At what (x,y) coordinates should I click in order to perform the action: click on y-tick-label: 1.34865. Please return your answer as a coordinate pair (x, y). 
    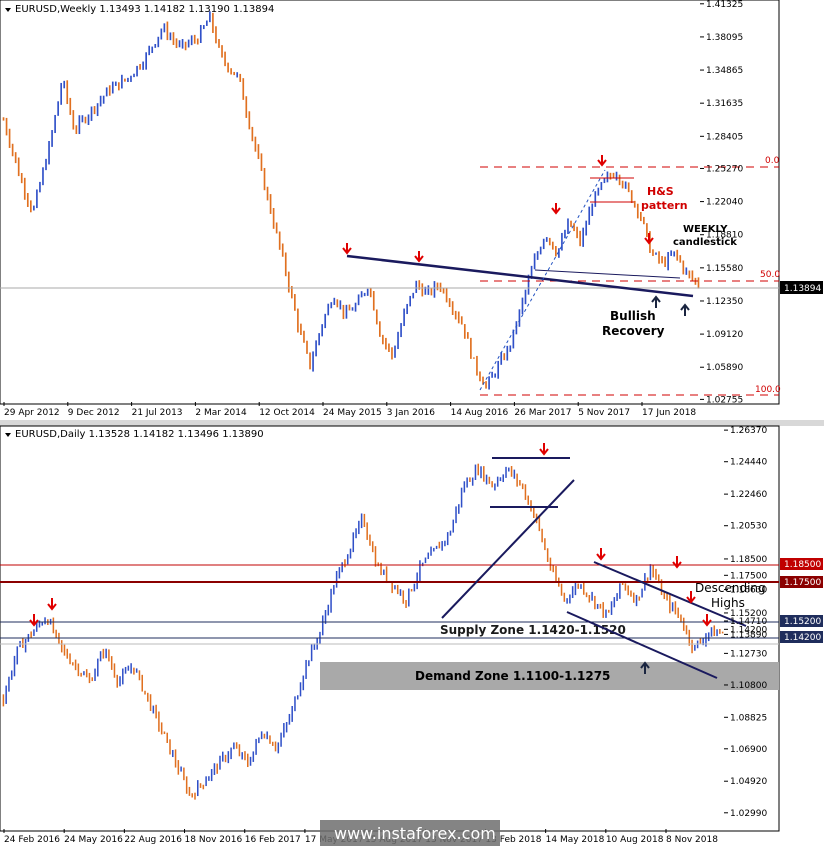
    Looking at the image, I should click on (724, 71).